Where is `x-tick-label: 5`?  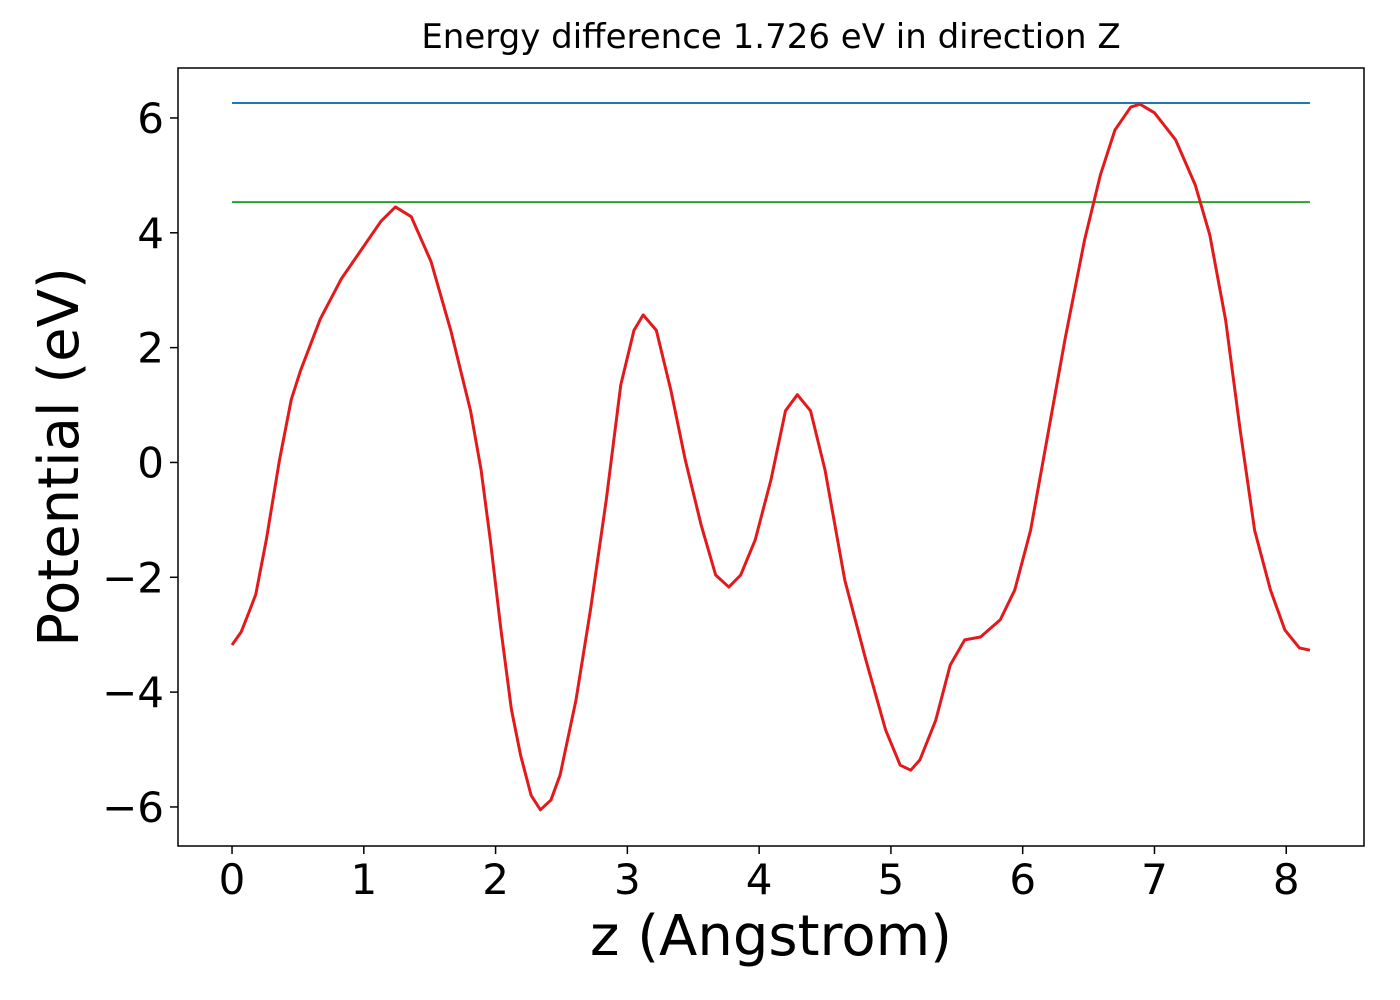 x-tick-label: 5 is located at coordinates (891, 879).